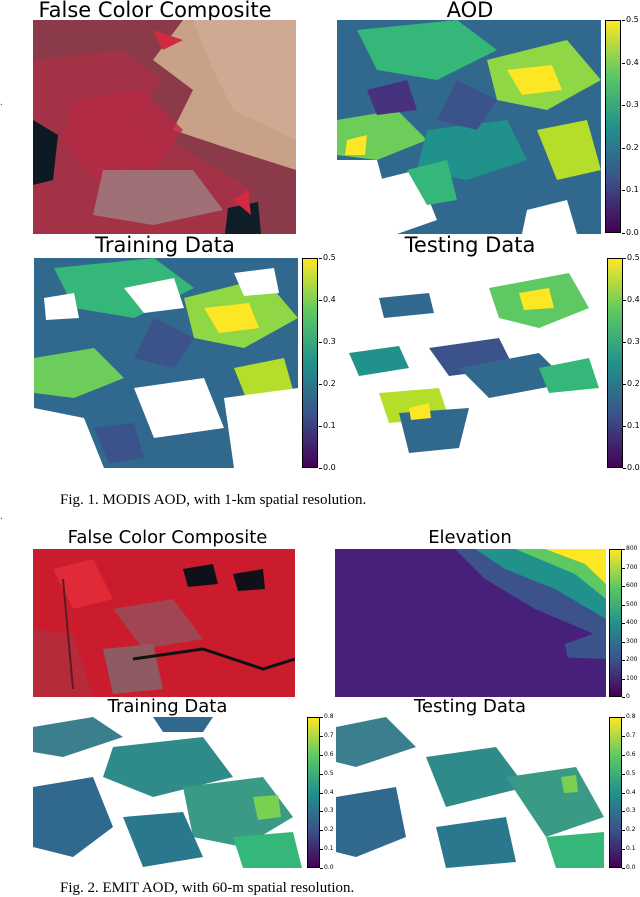 The height and width of the screenshot is (897, 640). What do you see at coordinates (155, 11) in the screenshot?
I see `fig1-title-false-color: False Color Composite` at bounding box center [155, 11].